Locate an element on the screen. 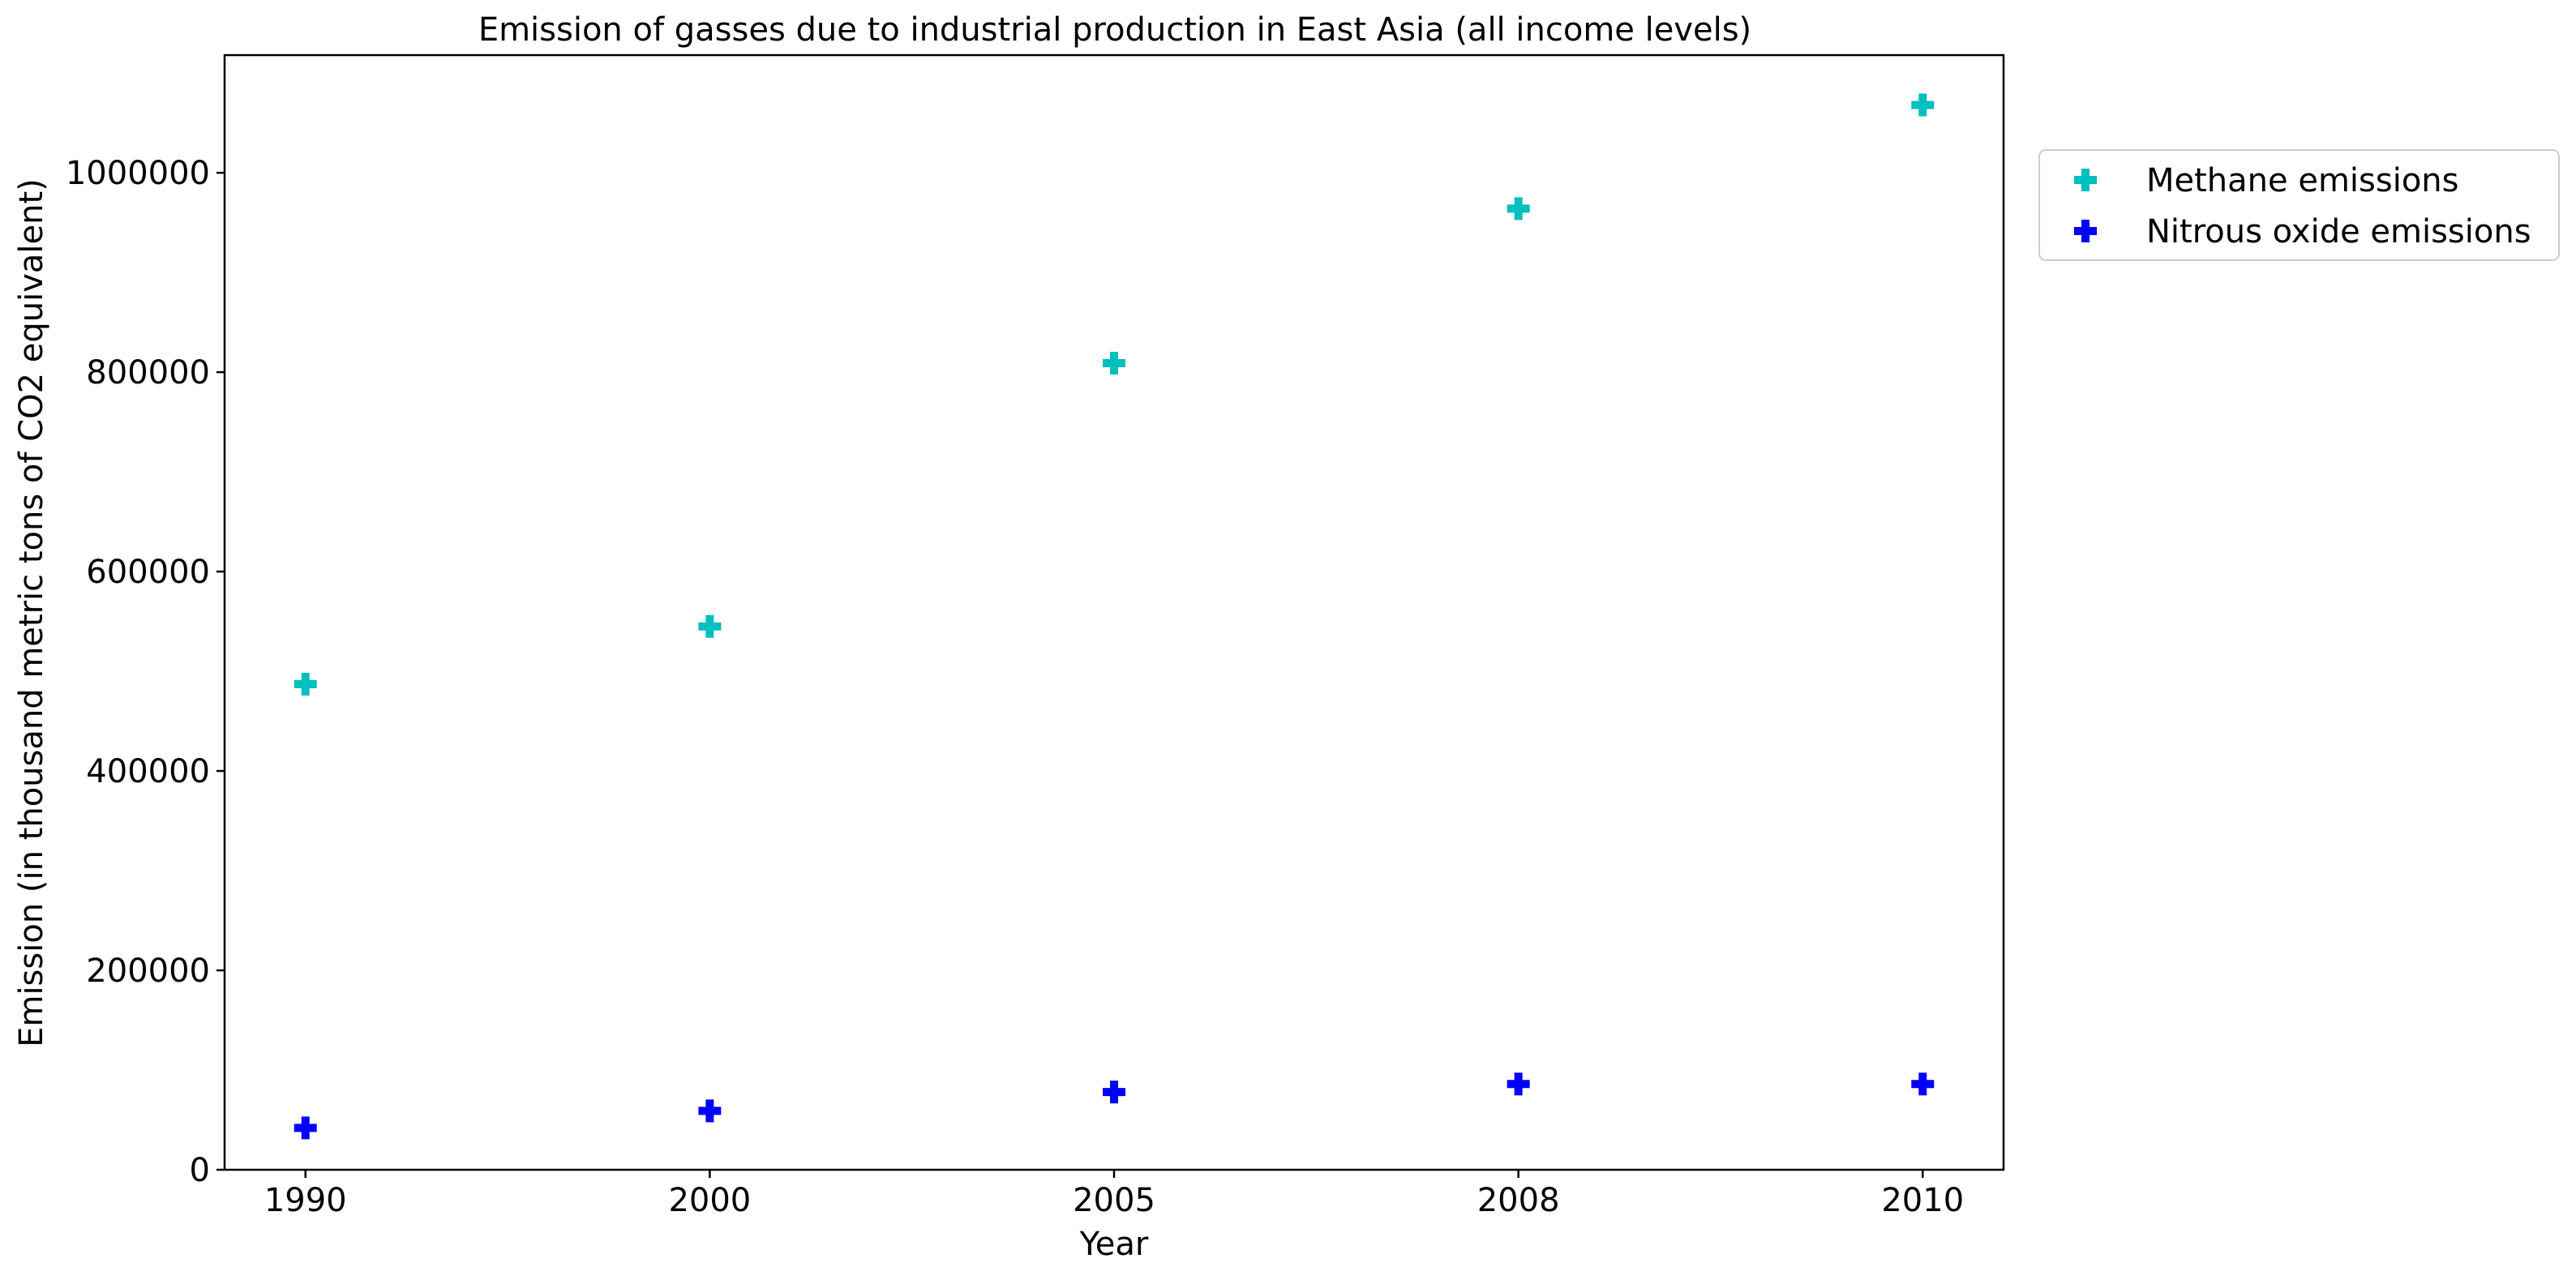 This screenshot has height=1280, width=2576. y-axis: 0 200000 400000 600000 800000 1000000 is located at coordinates (145, 672).